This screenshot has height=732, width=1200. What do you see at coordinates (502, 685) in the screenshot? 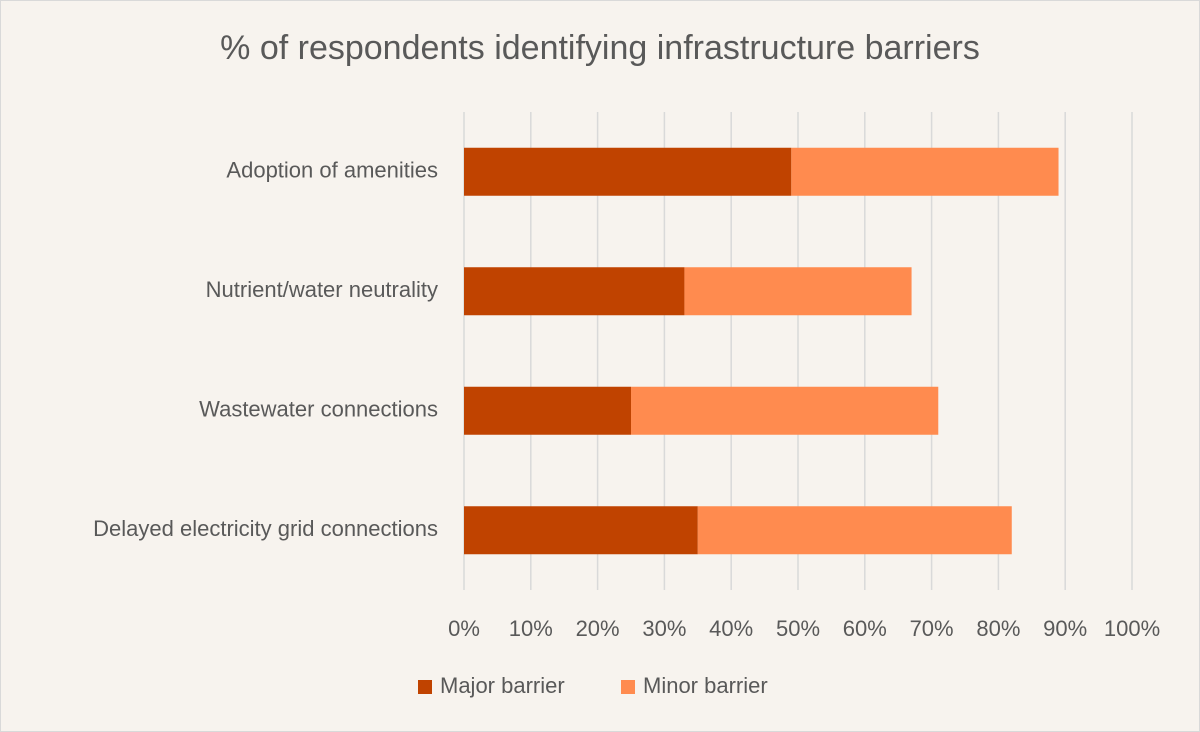
I see `legend-label: Major barrier` at bounding box center [502, 685].